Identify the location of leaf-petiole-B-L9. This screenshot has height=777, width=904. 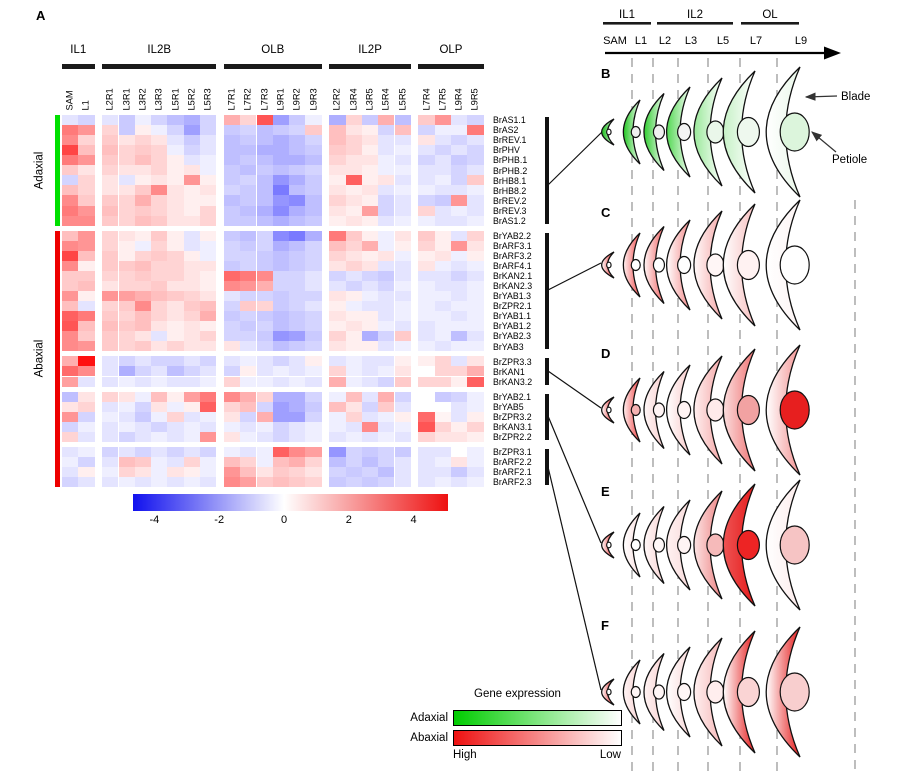
(794, 132).